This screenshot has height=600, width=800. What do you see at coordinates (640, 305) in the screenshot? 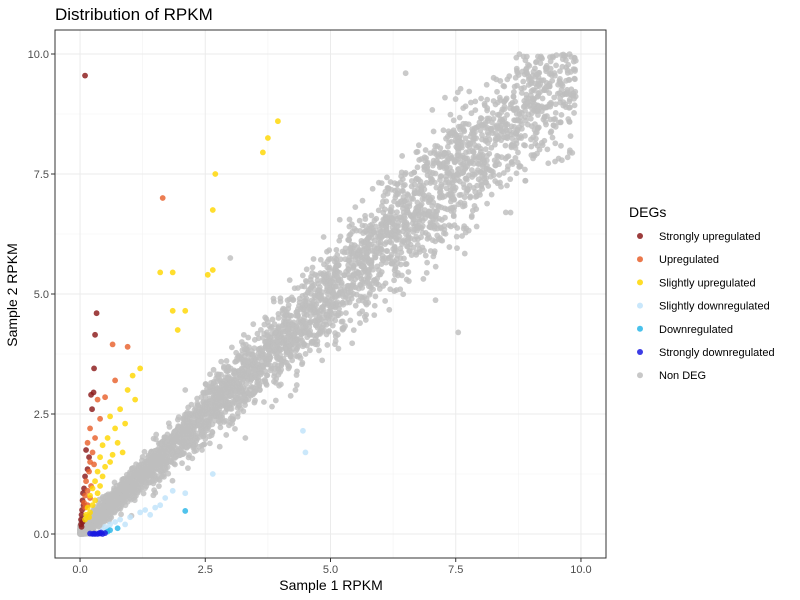
I see `legend-key` at bounding box center [640, 305].